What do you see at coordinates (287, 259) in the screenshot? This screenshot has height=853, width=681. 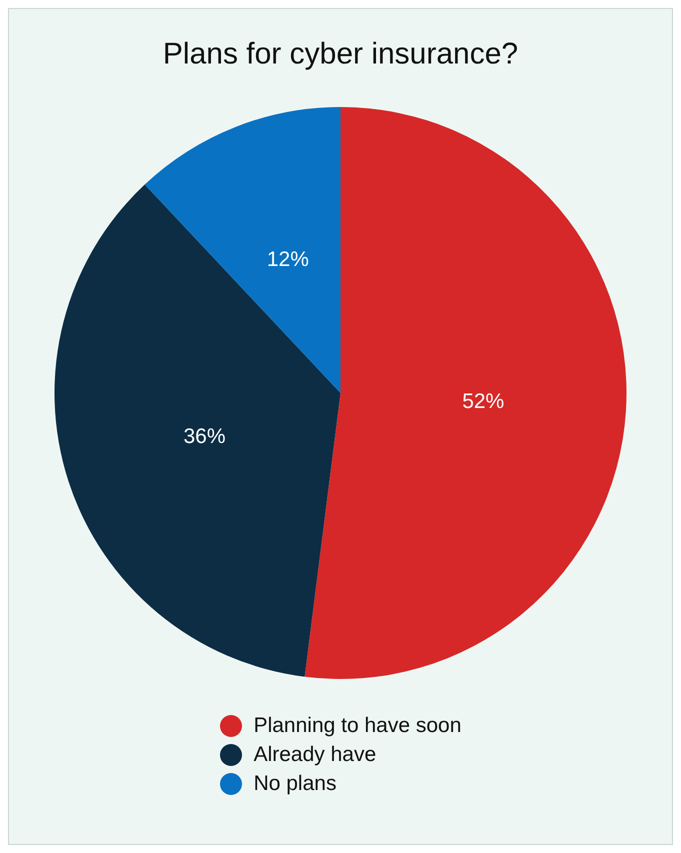 I see `data-label: 12%` at bounding box center [287, 259].